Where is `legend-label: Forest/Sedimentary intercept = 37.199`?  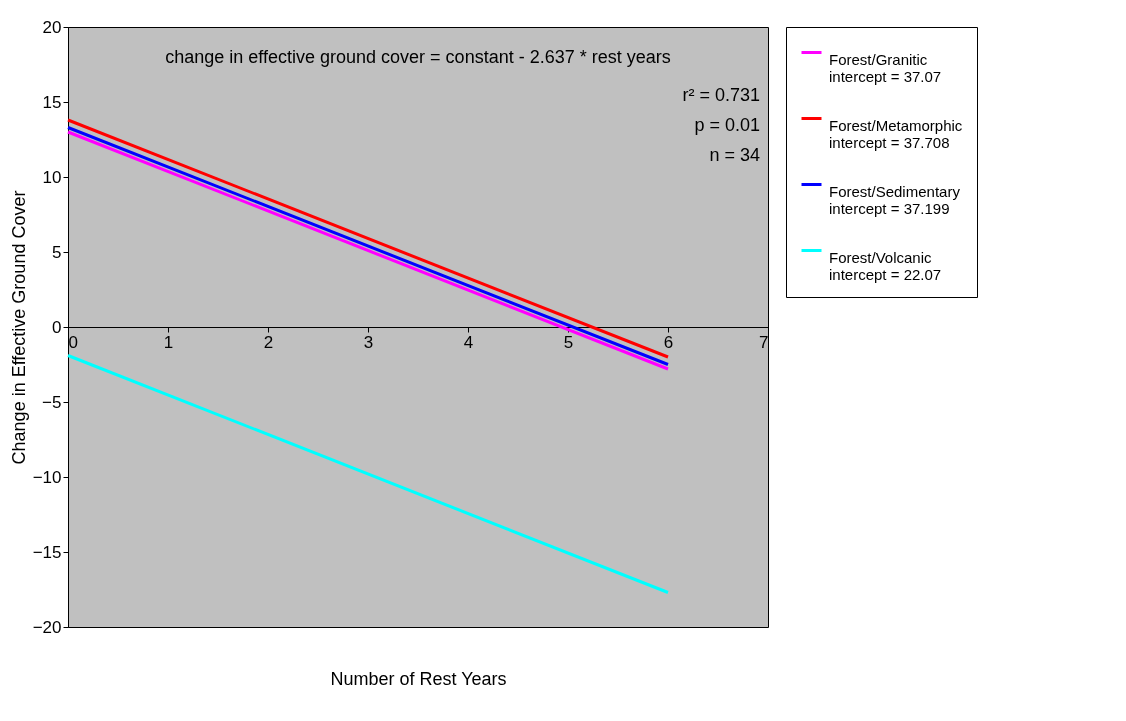 legend-label: Forest/Sedimentary intercept = 37.199 is located at coordinates (895, 199).